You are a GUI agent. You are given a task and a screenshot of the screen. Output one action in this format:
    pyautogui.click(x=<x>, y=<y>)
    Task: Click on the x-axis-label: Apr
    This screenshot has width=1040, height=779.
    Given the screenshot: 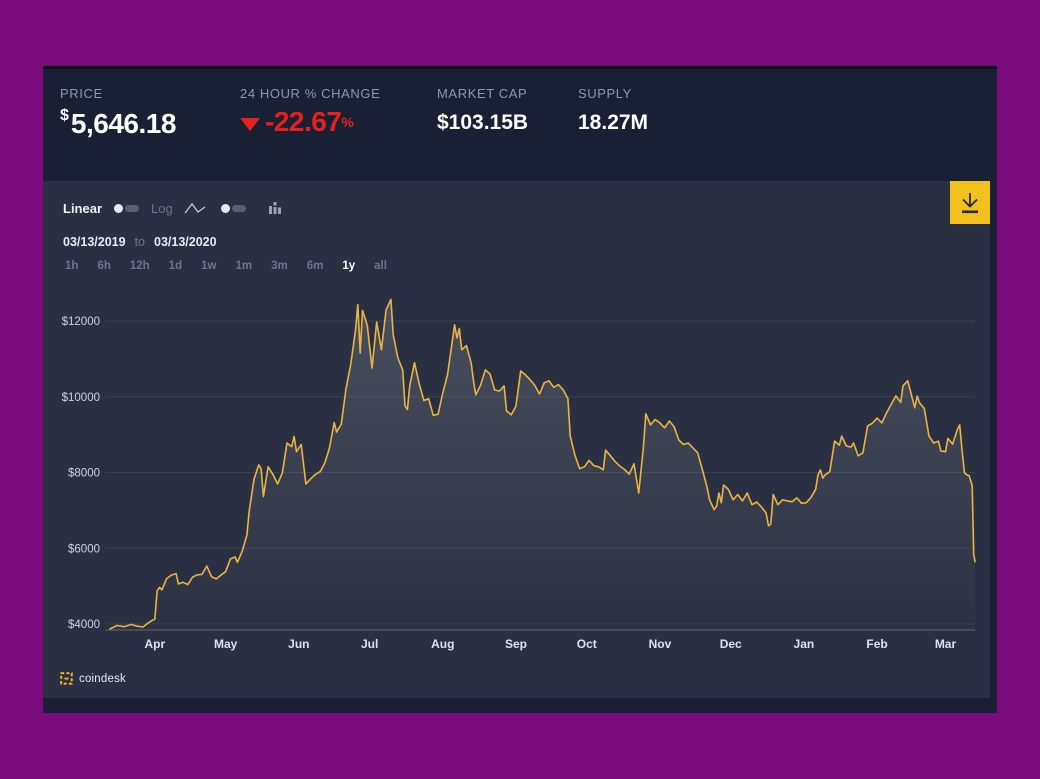 What is the action you would take?
    pyautogui.click(x=155, y=644)
    